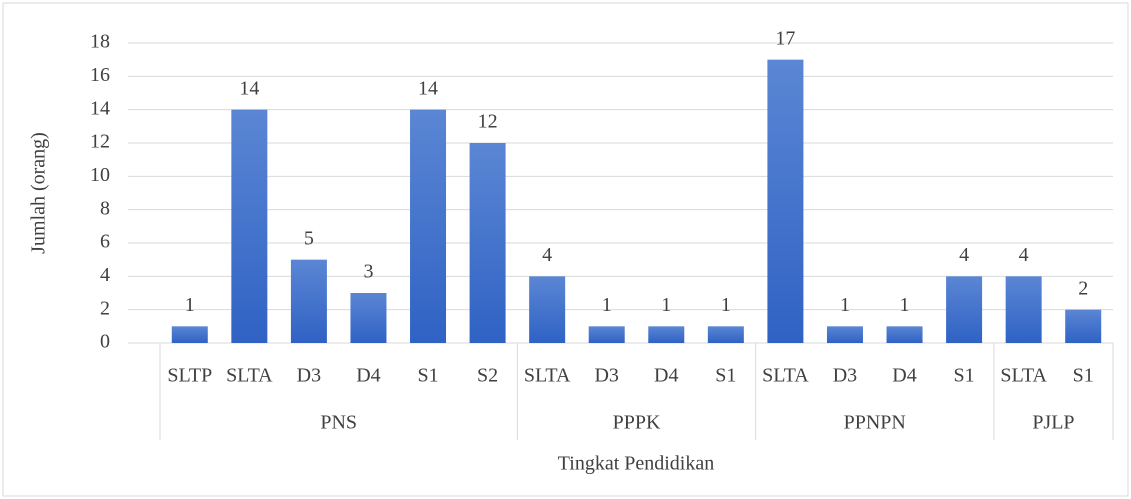 This screenshot has height=499, width=1131. I want to click on data-label: 2, so click(1083, 288).